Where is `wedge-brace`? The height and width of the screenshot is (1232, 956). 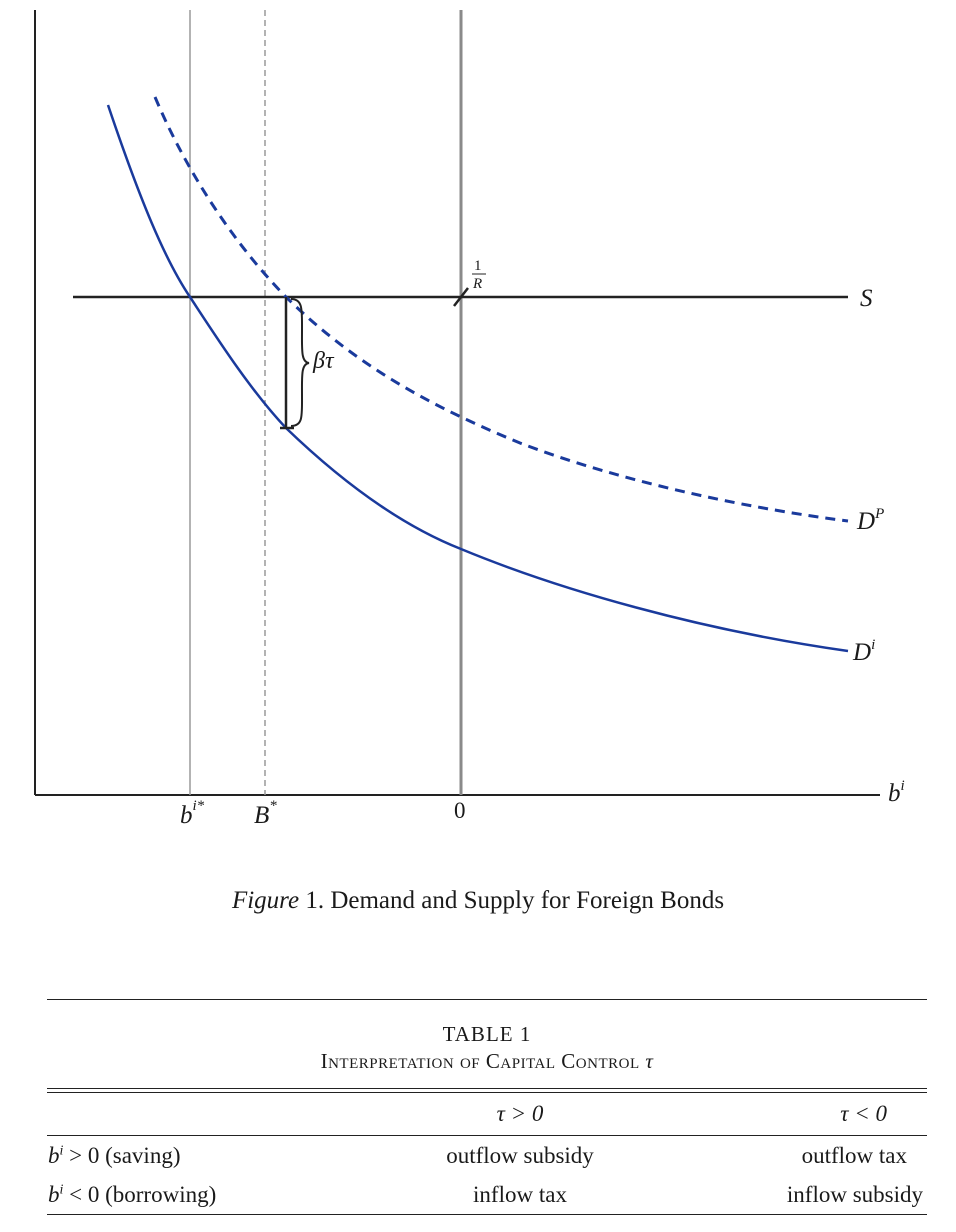
wedge-brace is located at coordinates (300, 362).